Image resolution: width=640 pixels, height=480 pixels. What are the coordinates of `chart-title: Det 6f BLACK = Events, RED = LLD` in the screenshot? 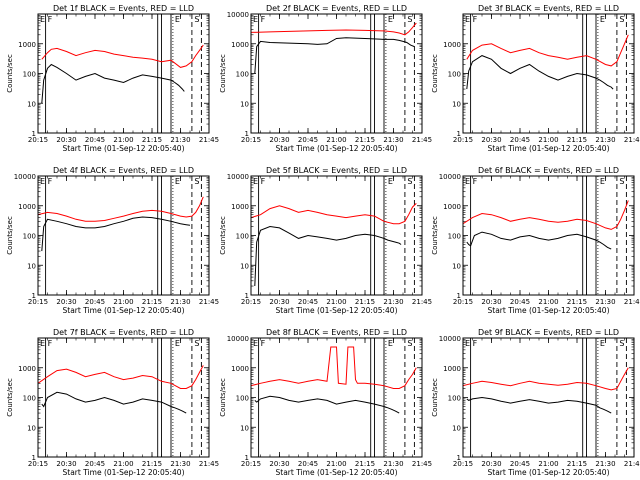 It's located at (548, 170).